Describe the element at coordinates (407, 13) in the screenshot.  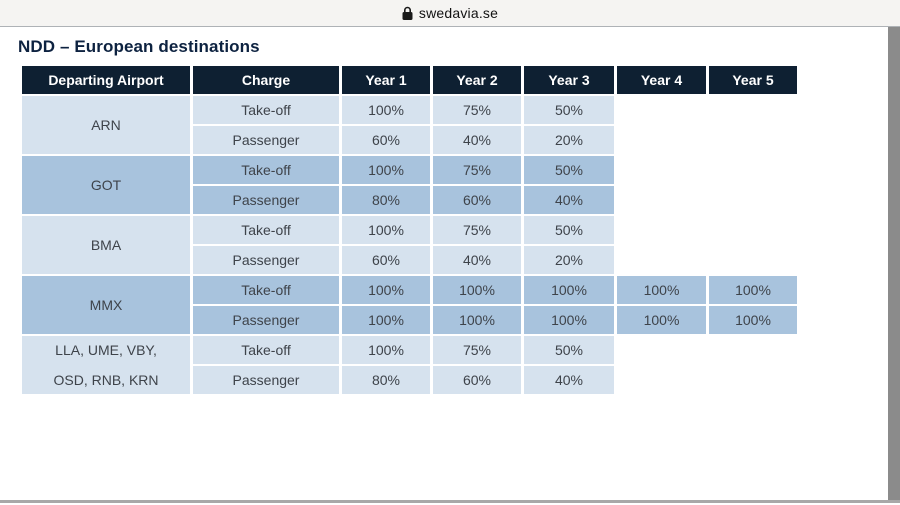
I see `lock-icon` at that location.